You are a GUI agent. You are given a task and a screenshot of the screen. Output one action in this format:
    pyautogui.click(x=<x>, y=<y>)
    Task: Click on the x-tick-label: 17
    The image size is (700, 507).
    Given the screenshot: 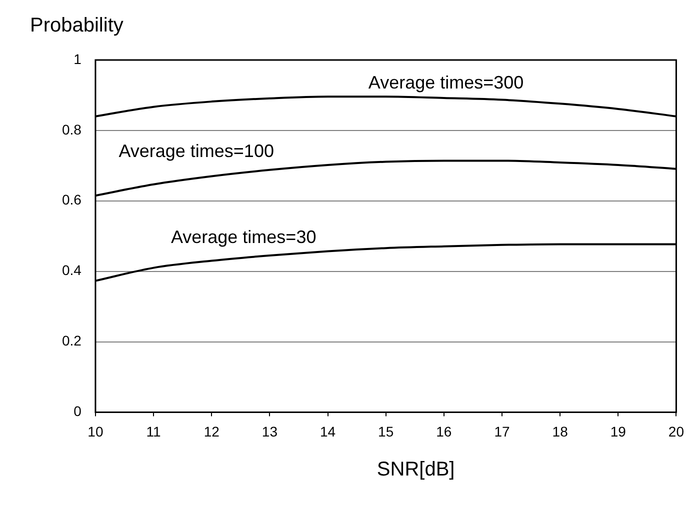 What is the action you would take?
    pyautogui.click(x=502, y=431)
    